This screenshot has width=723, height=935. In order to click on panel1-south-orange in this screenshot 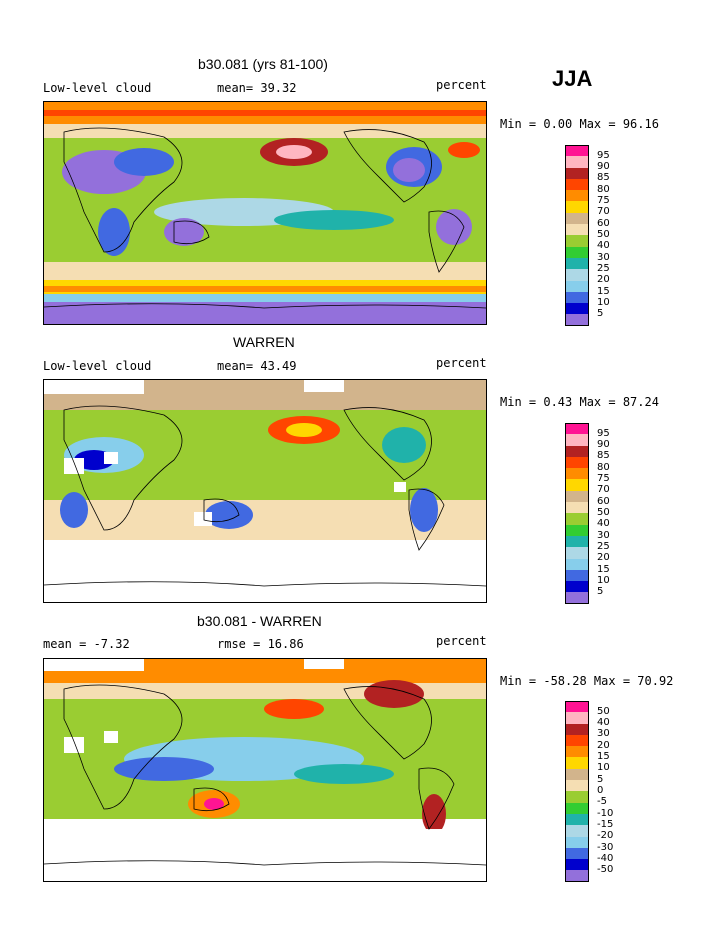, I will do `click(265, 289)`.